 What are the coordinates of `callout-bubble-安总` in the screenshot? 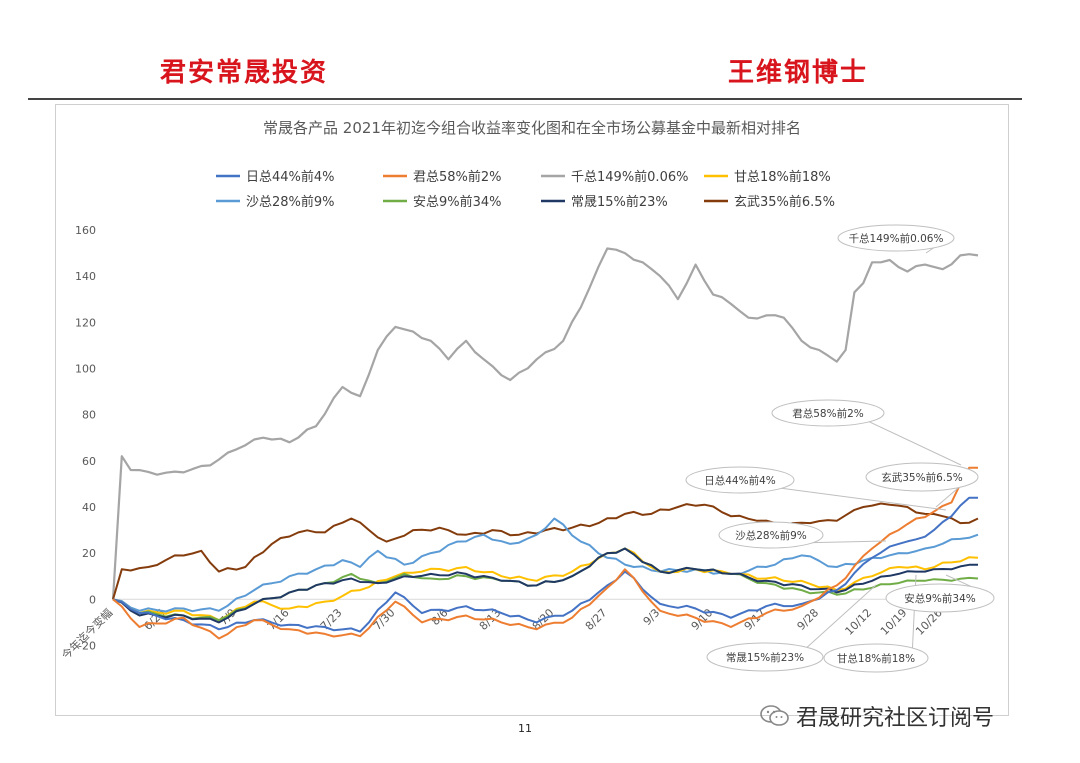 It's located at (940, 598).